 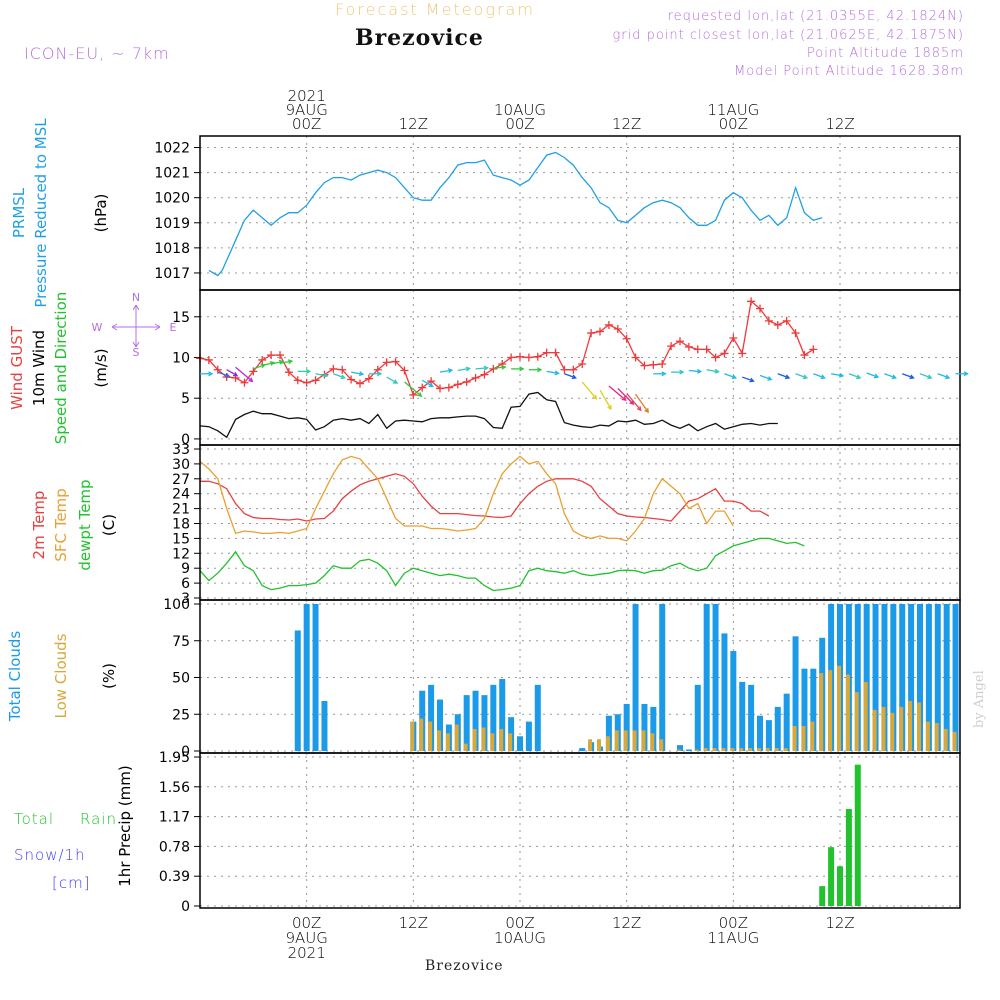 I want to click on top-time-label: 10AUG, so click(x=520, y=110).